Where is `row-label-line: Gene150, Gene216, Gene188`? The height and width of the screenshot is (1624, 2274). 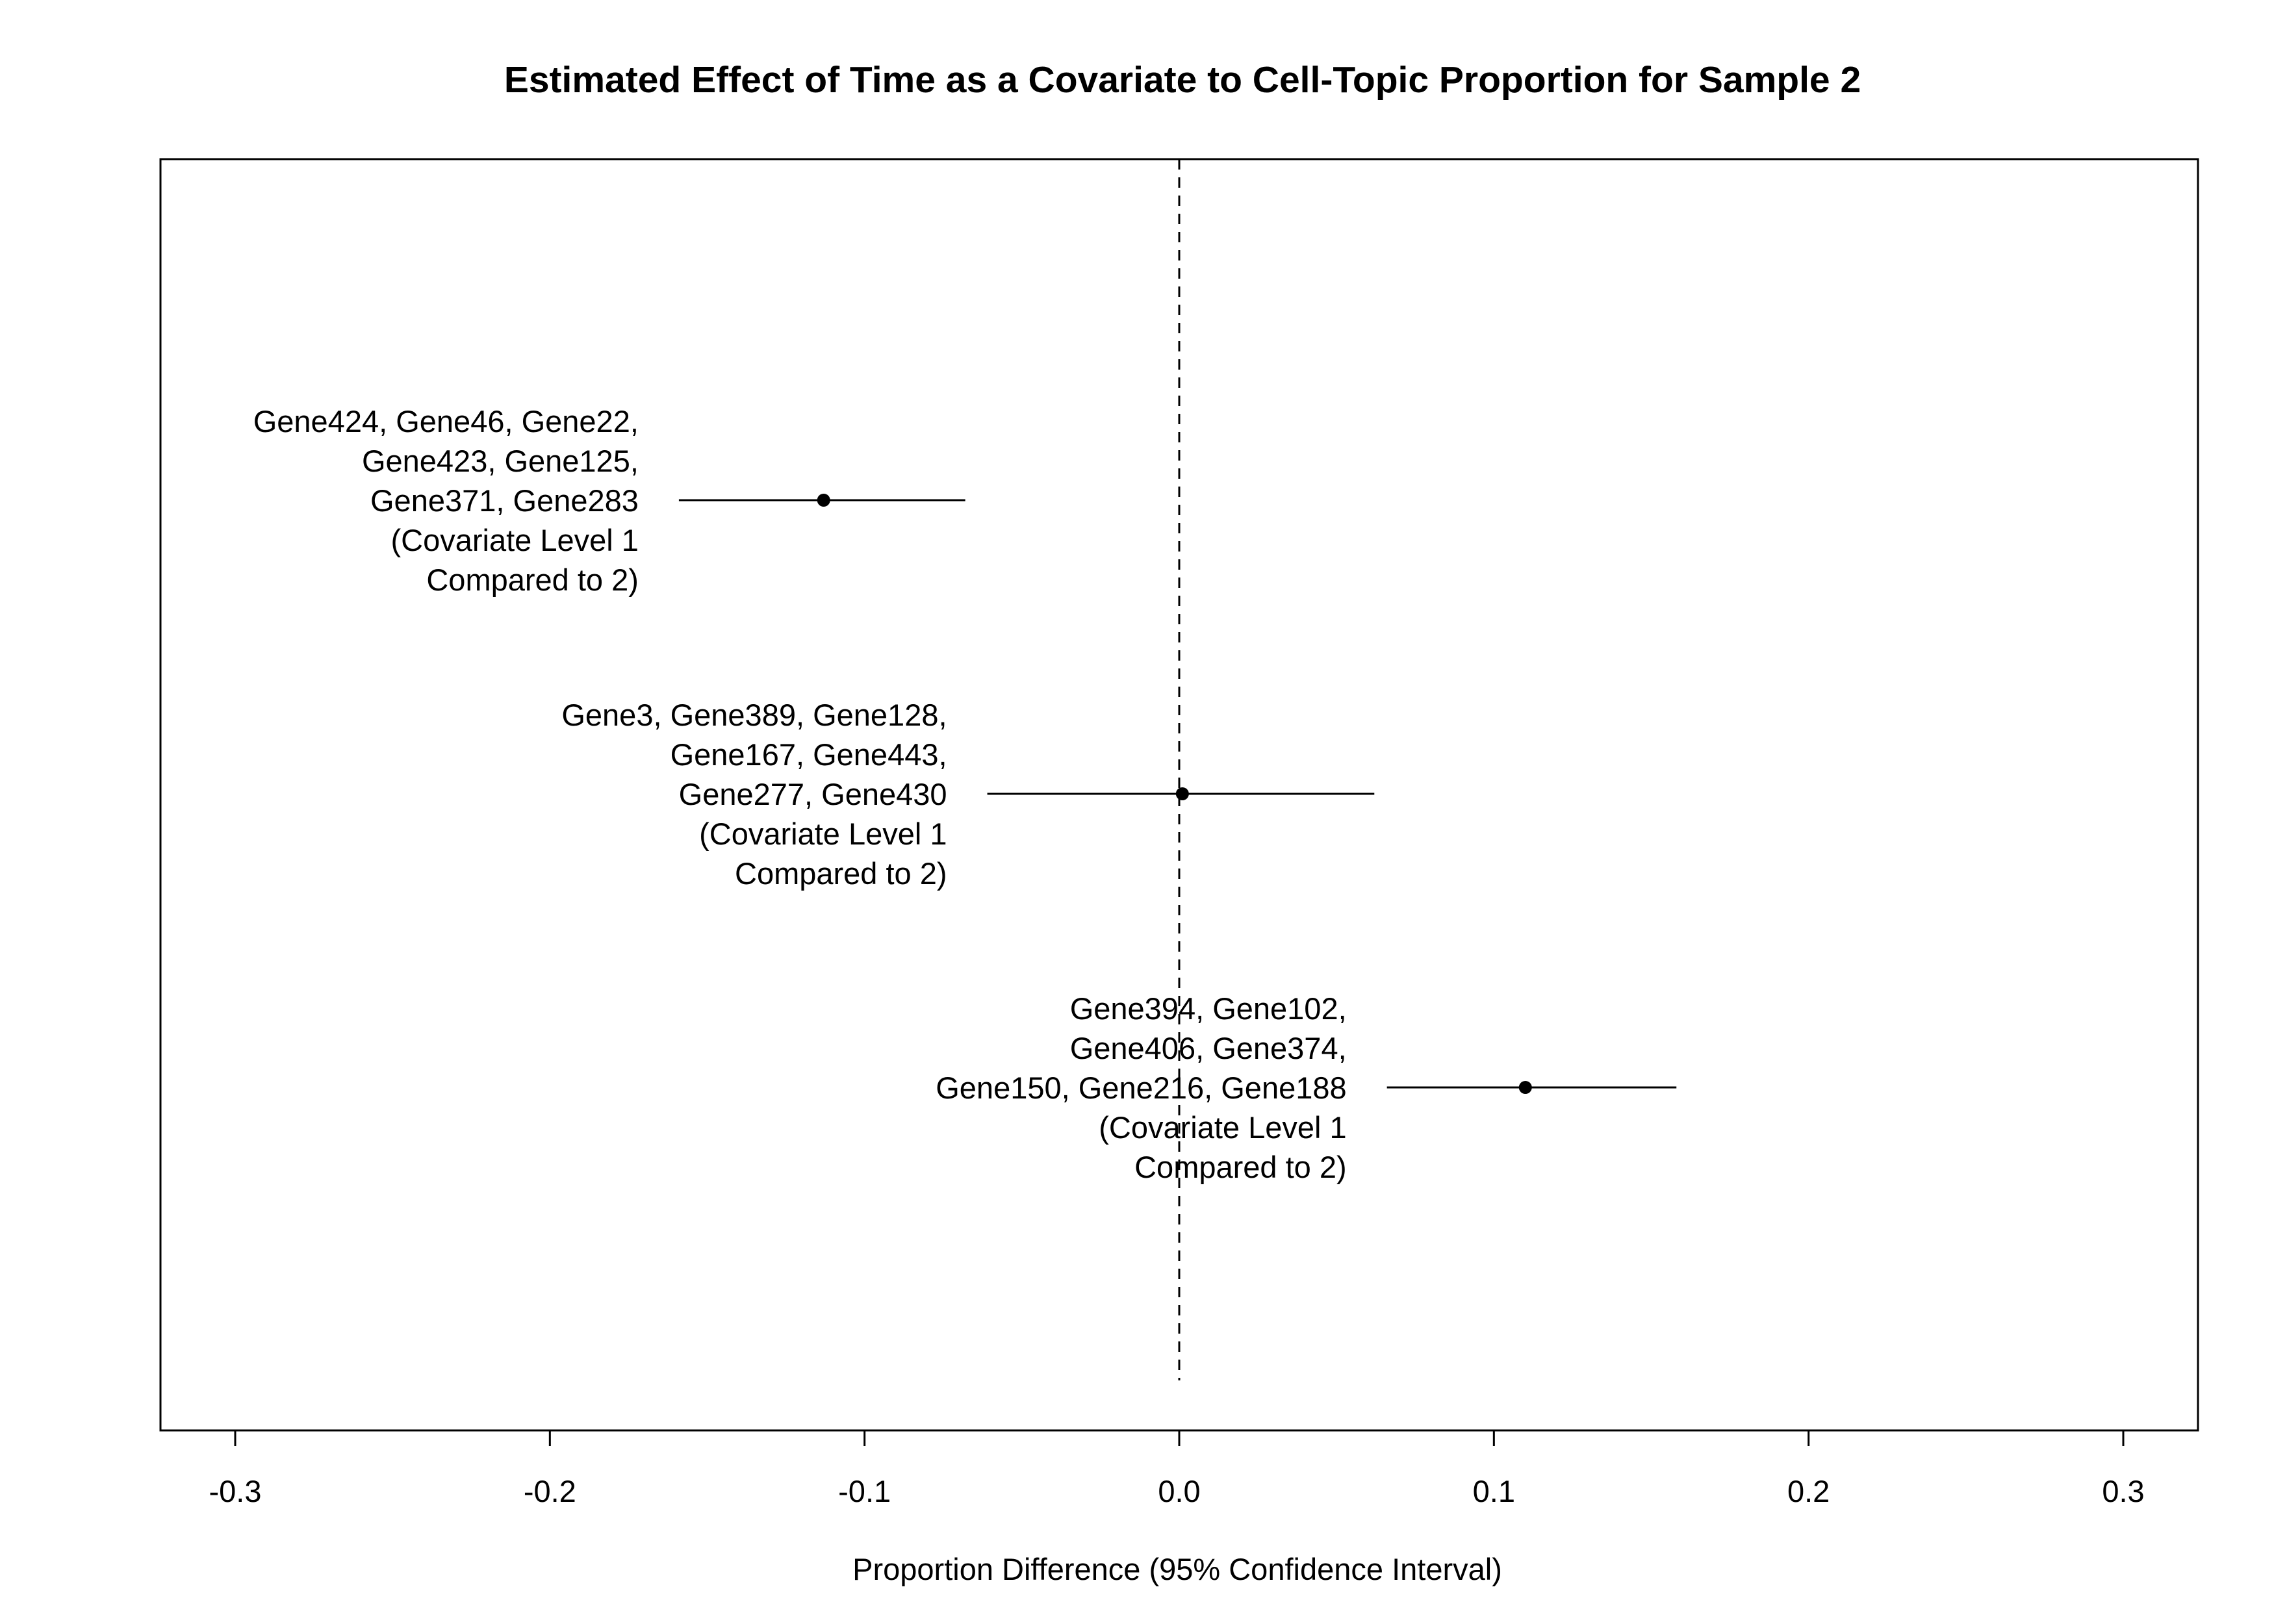 row-label-line: Gene150, Gene216, Gene188 is located at coordinates (1141, 1088).